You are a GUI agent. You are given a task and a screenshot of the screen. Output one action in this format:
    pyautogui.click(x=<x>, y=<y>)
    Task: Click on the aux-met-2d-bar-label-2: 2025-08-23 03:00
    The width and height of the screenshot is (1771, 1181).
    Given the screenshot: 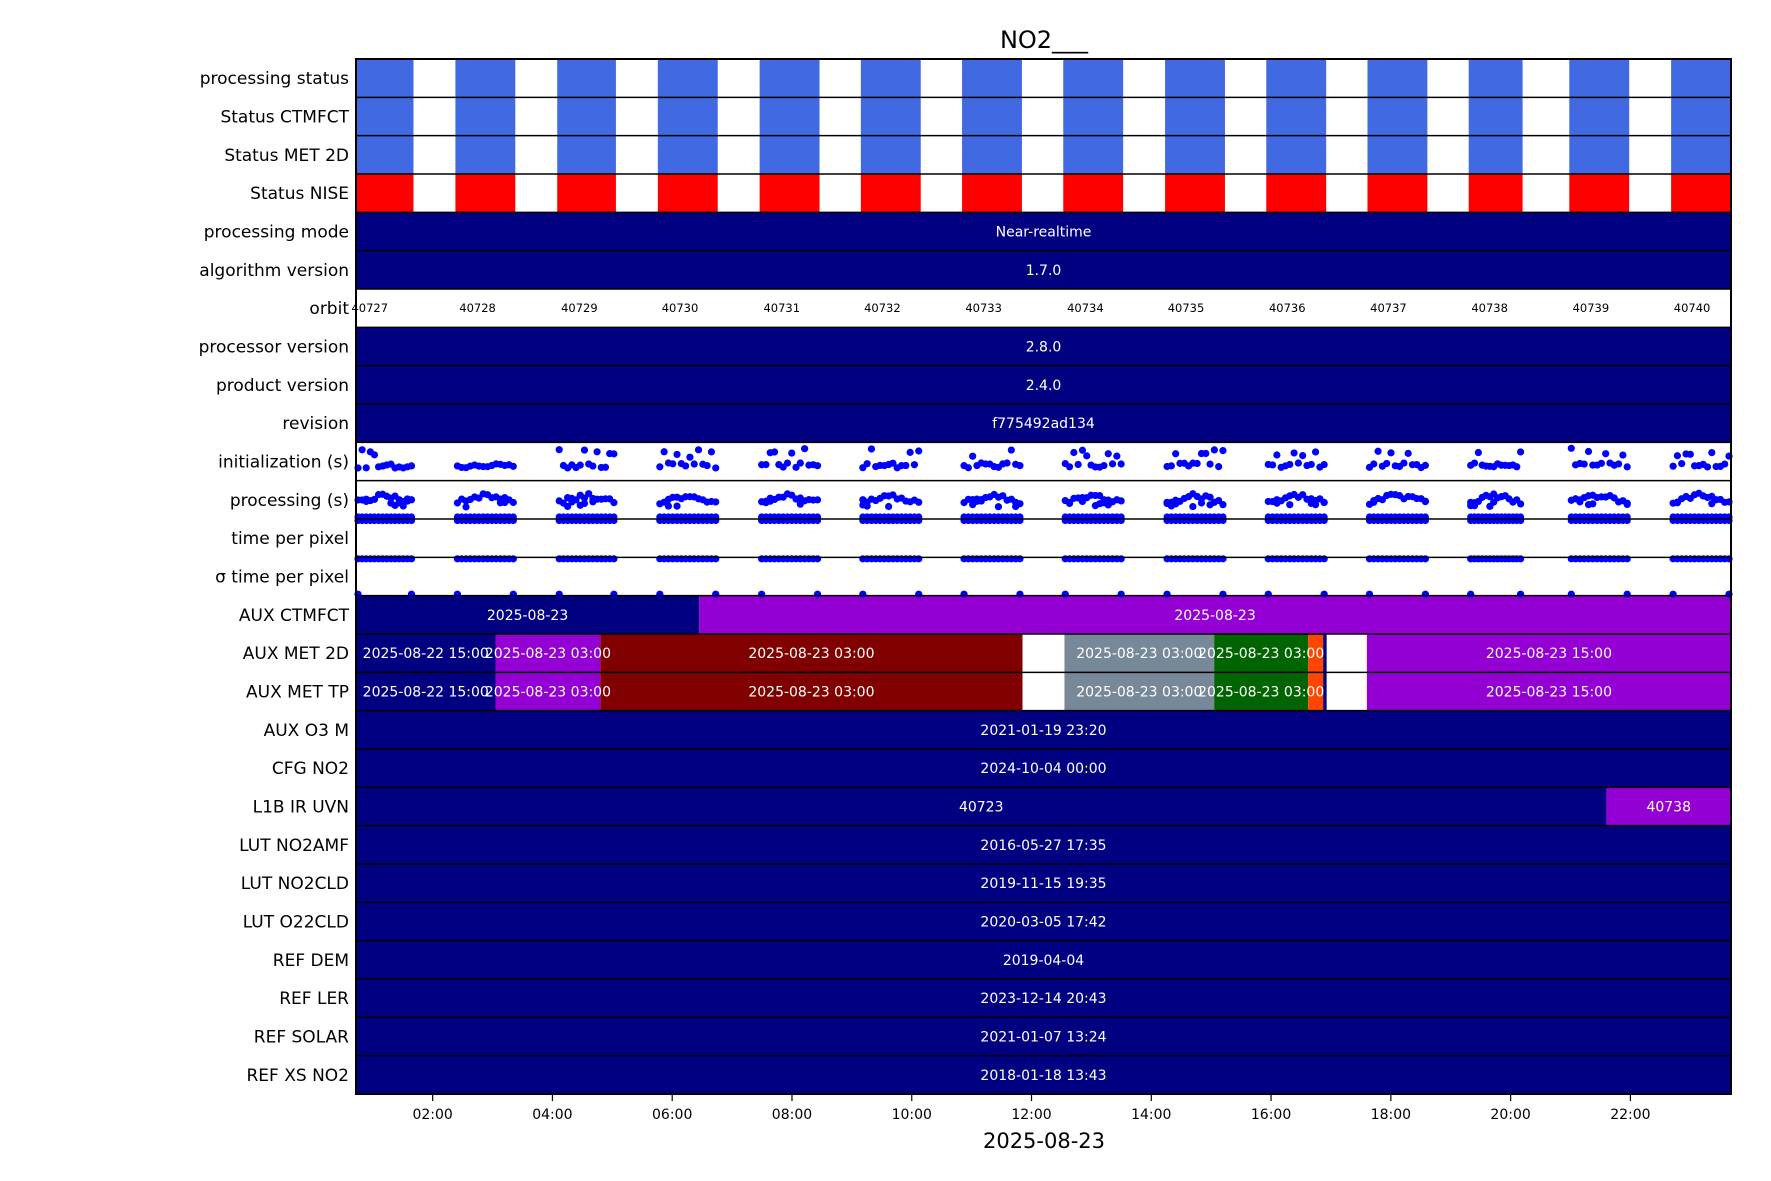 What is the action you would take?
    pyautogui.click(x=811, y=654)
    